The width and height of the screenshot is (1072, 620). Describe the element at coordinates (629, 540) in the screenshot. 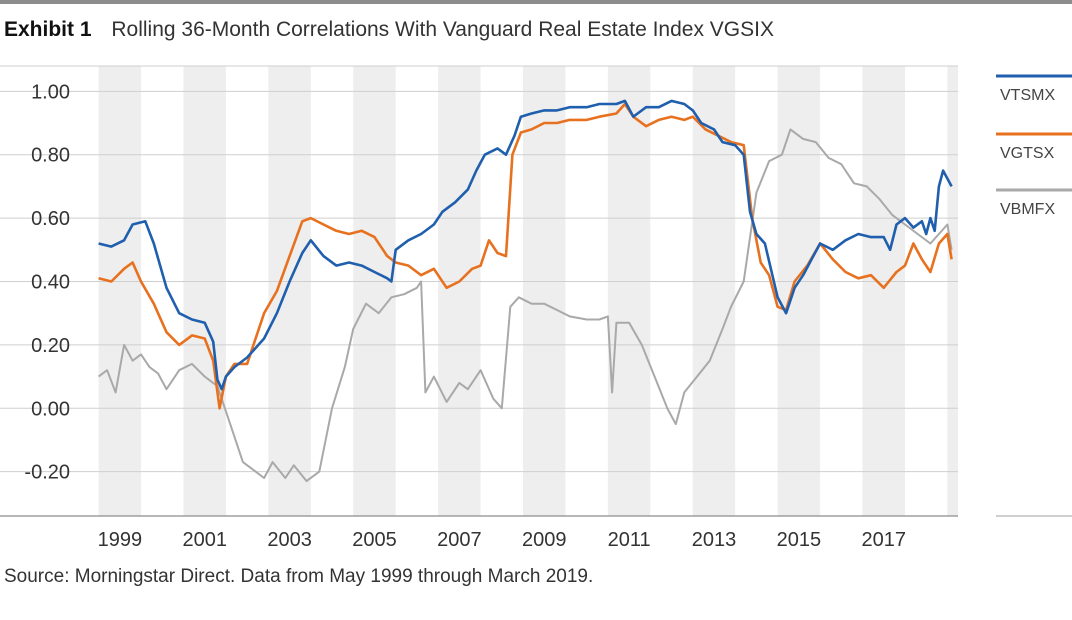

I see `x-tick-label: 2011` at that location.